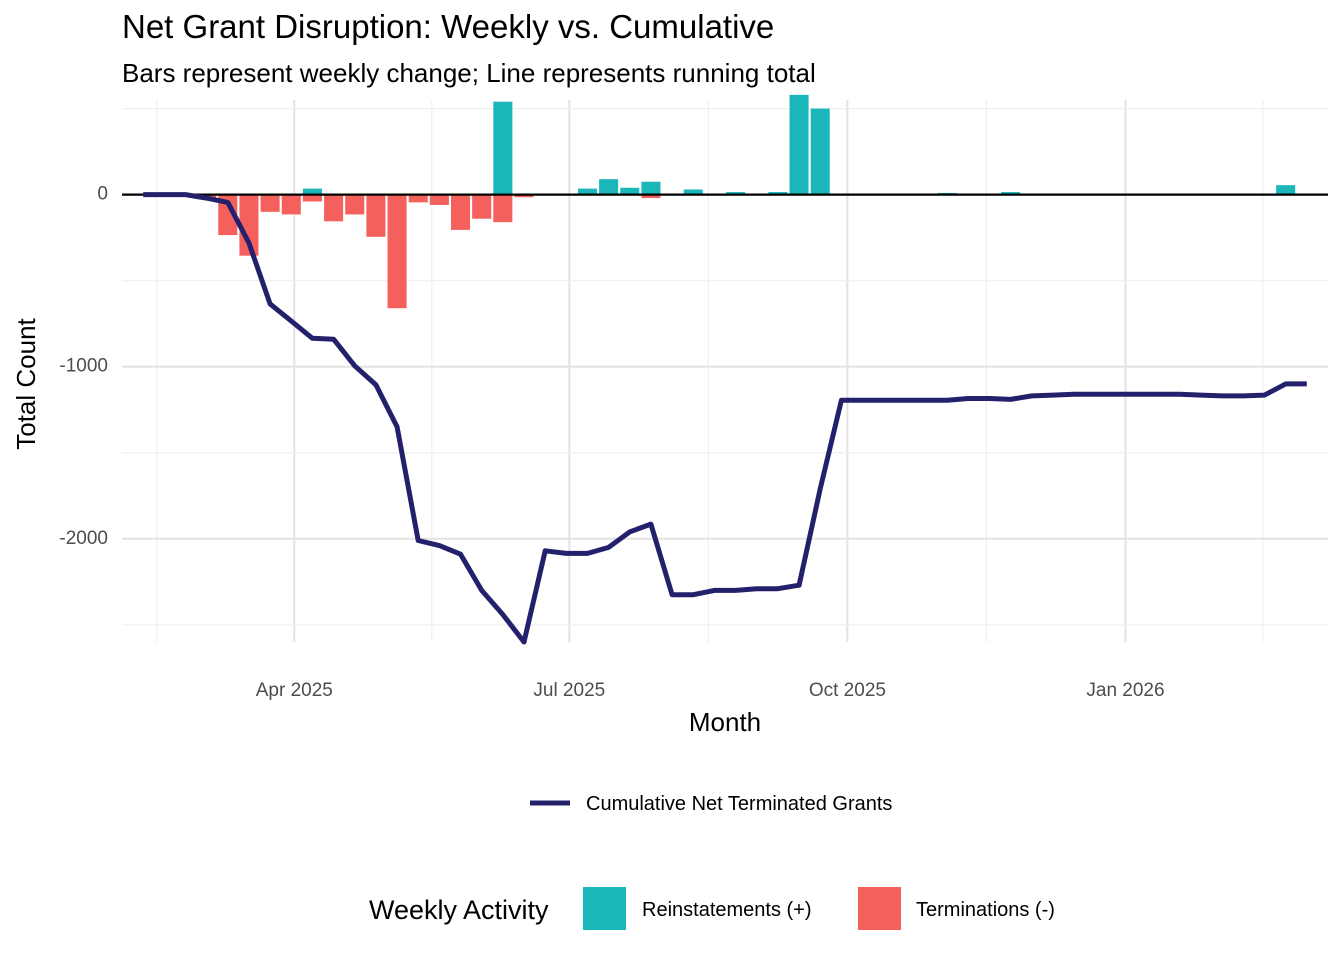  I want to click on y-ticks: 0 -1000 -2000, so click(83, 366).